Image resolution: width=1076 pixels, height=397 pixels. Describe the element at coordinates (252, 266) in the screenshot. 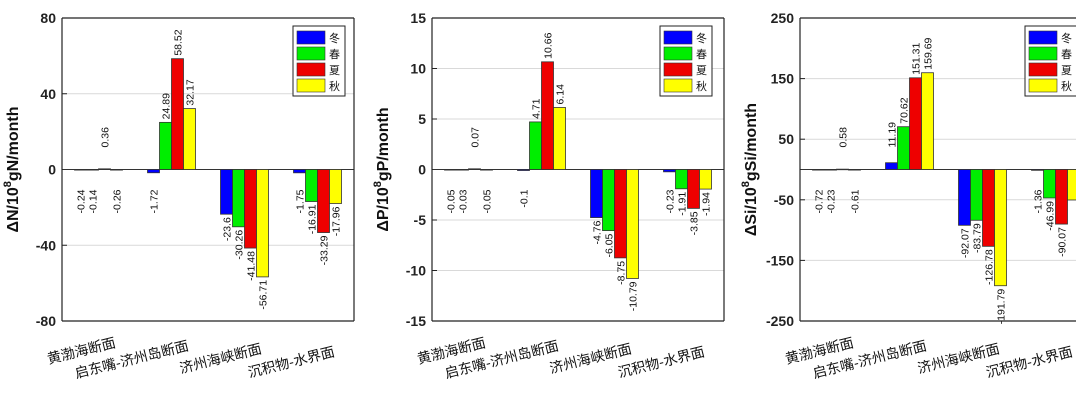

I see `data-label: -41.48` at that location.